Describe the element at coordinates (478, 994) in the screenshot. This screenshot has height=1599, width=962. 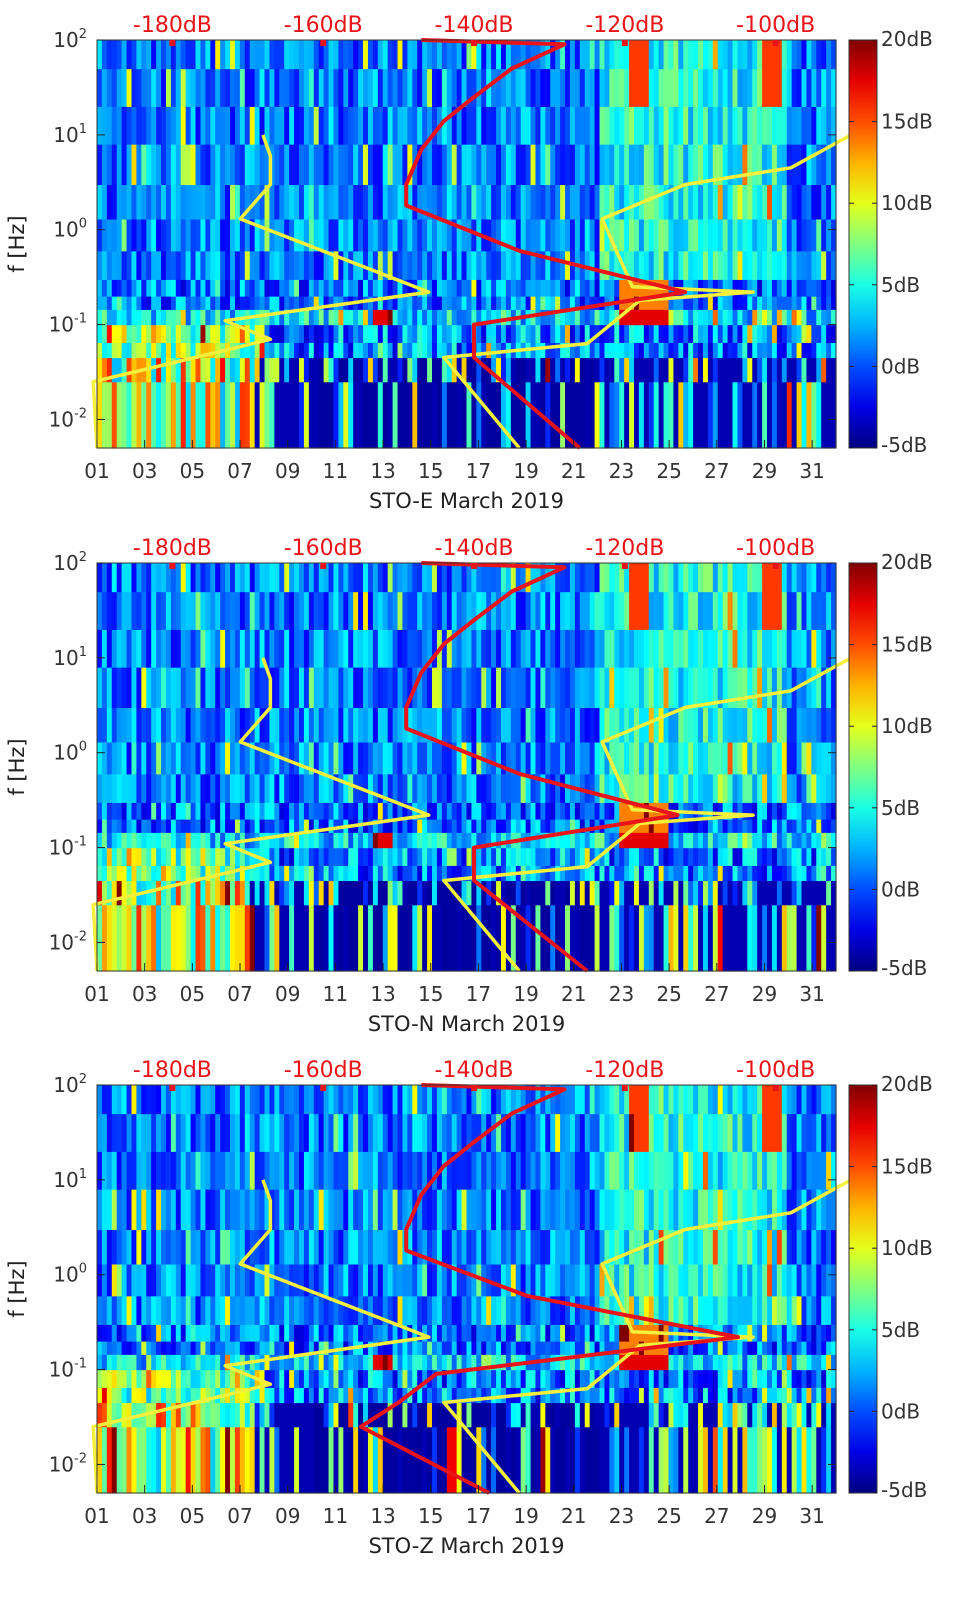
I see `x-tick-label: 17` at that location.